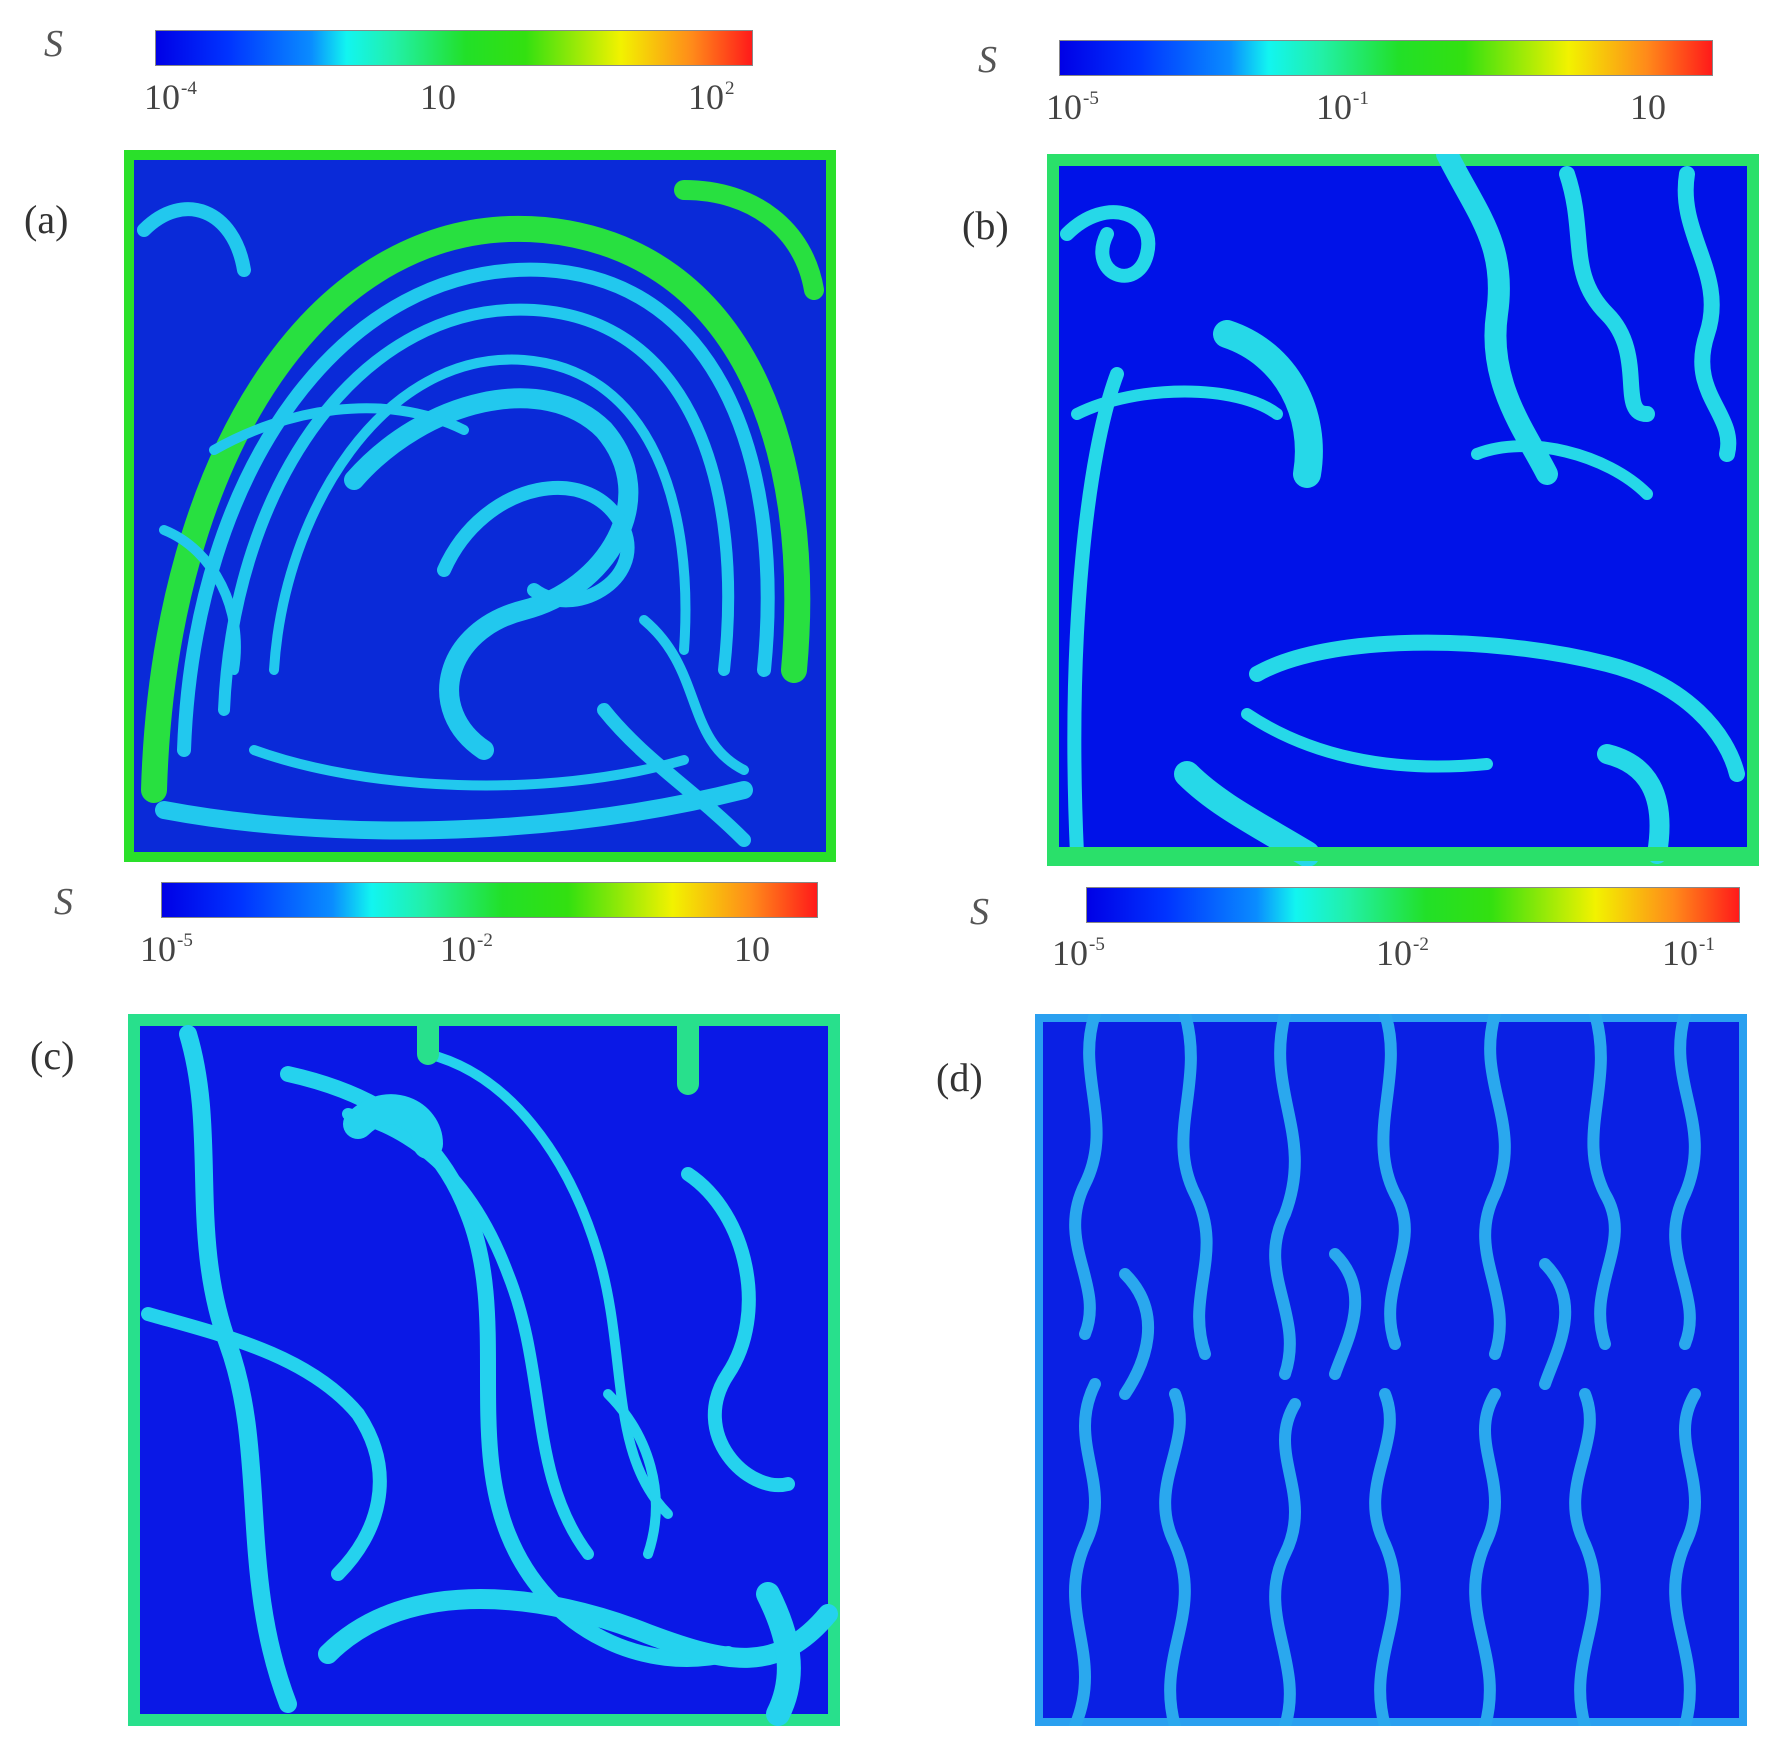  What do you see at coordinates (46, 219) in the screenshot?
I see `panel-label: (a)` at bounding box center [46, 219].